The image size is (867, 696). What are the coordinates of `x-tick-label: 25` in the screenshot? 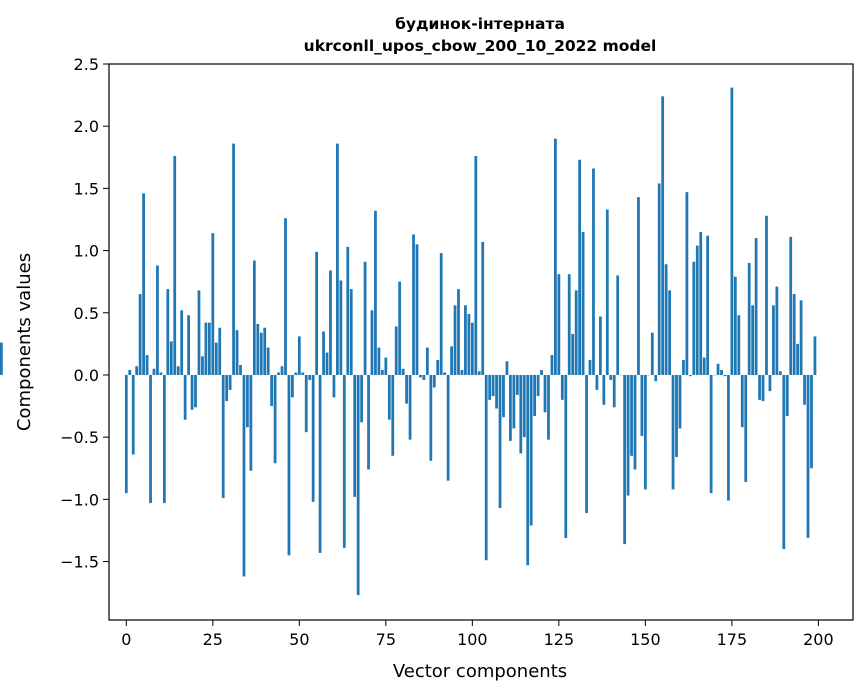 It's located at (213, 639).